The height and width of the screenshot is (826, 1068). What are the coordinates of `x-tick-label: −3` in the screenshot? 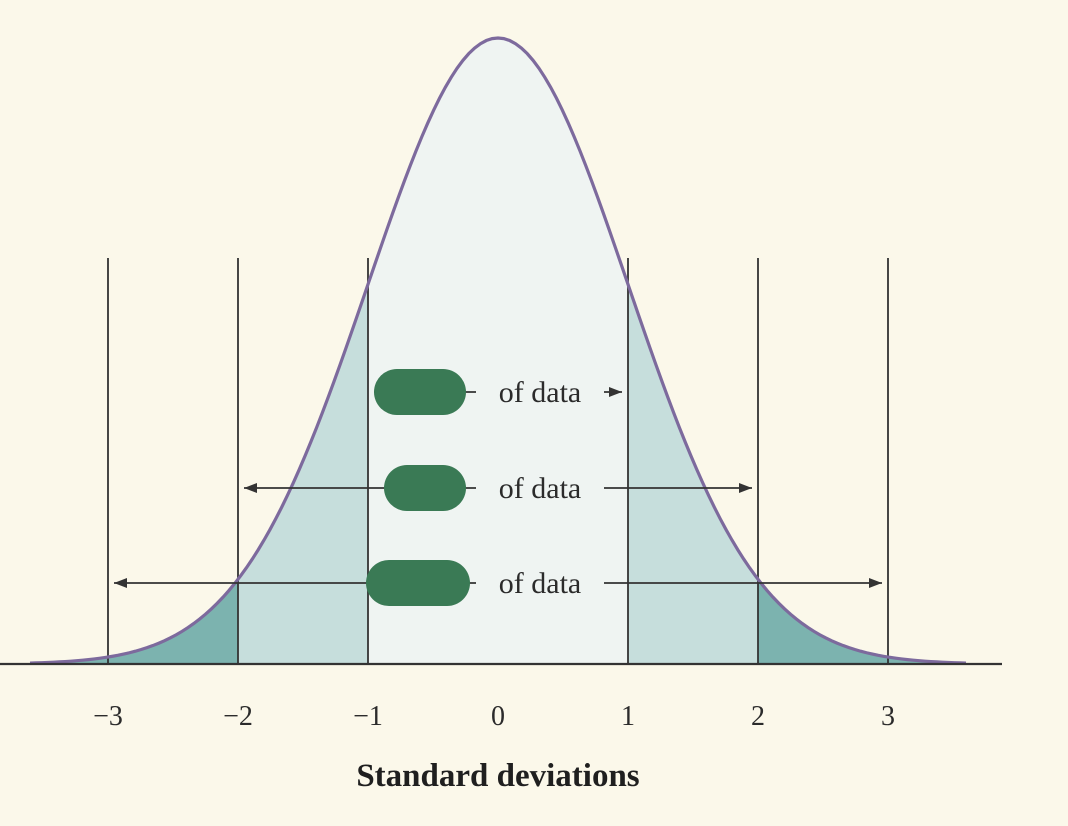 It's located at (108, 716).